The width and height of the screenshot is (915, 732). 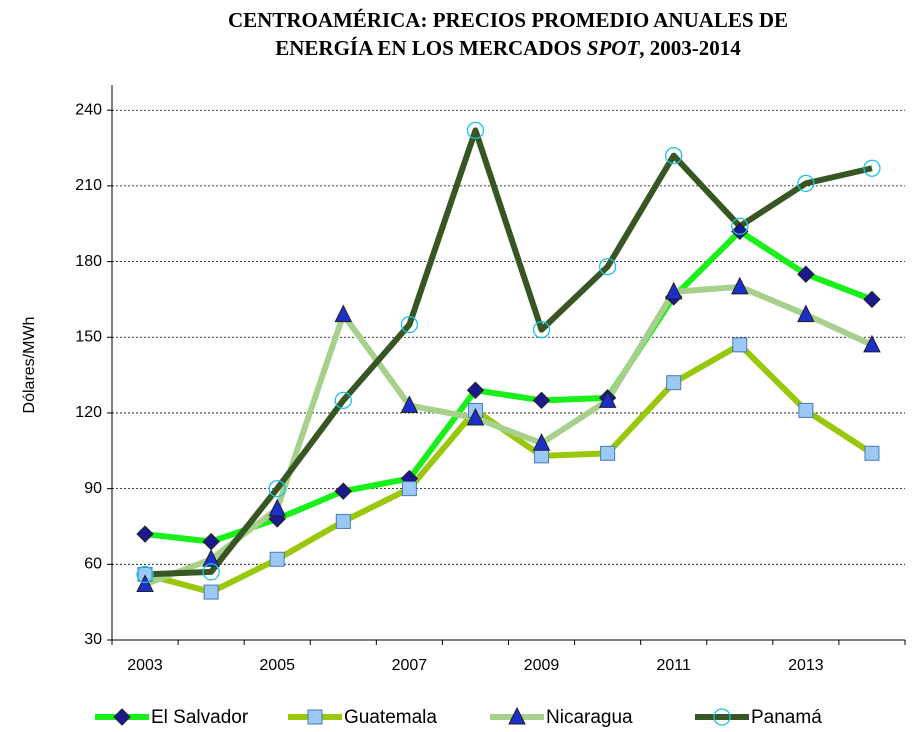 What do you see at coordinates (690, 48) in the screenshot?
I see `title-part: , 2003-2014` at bounding box center [690, 48].